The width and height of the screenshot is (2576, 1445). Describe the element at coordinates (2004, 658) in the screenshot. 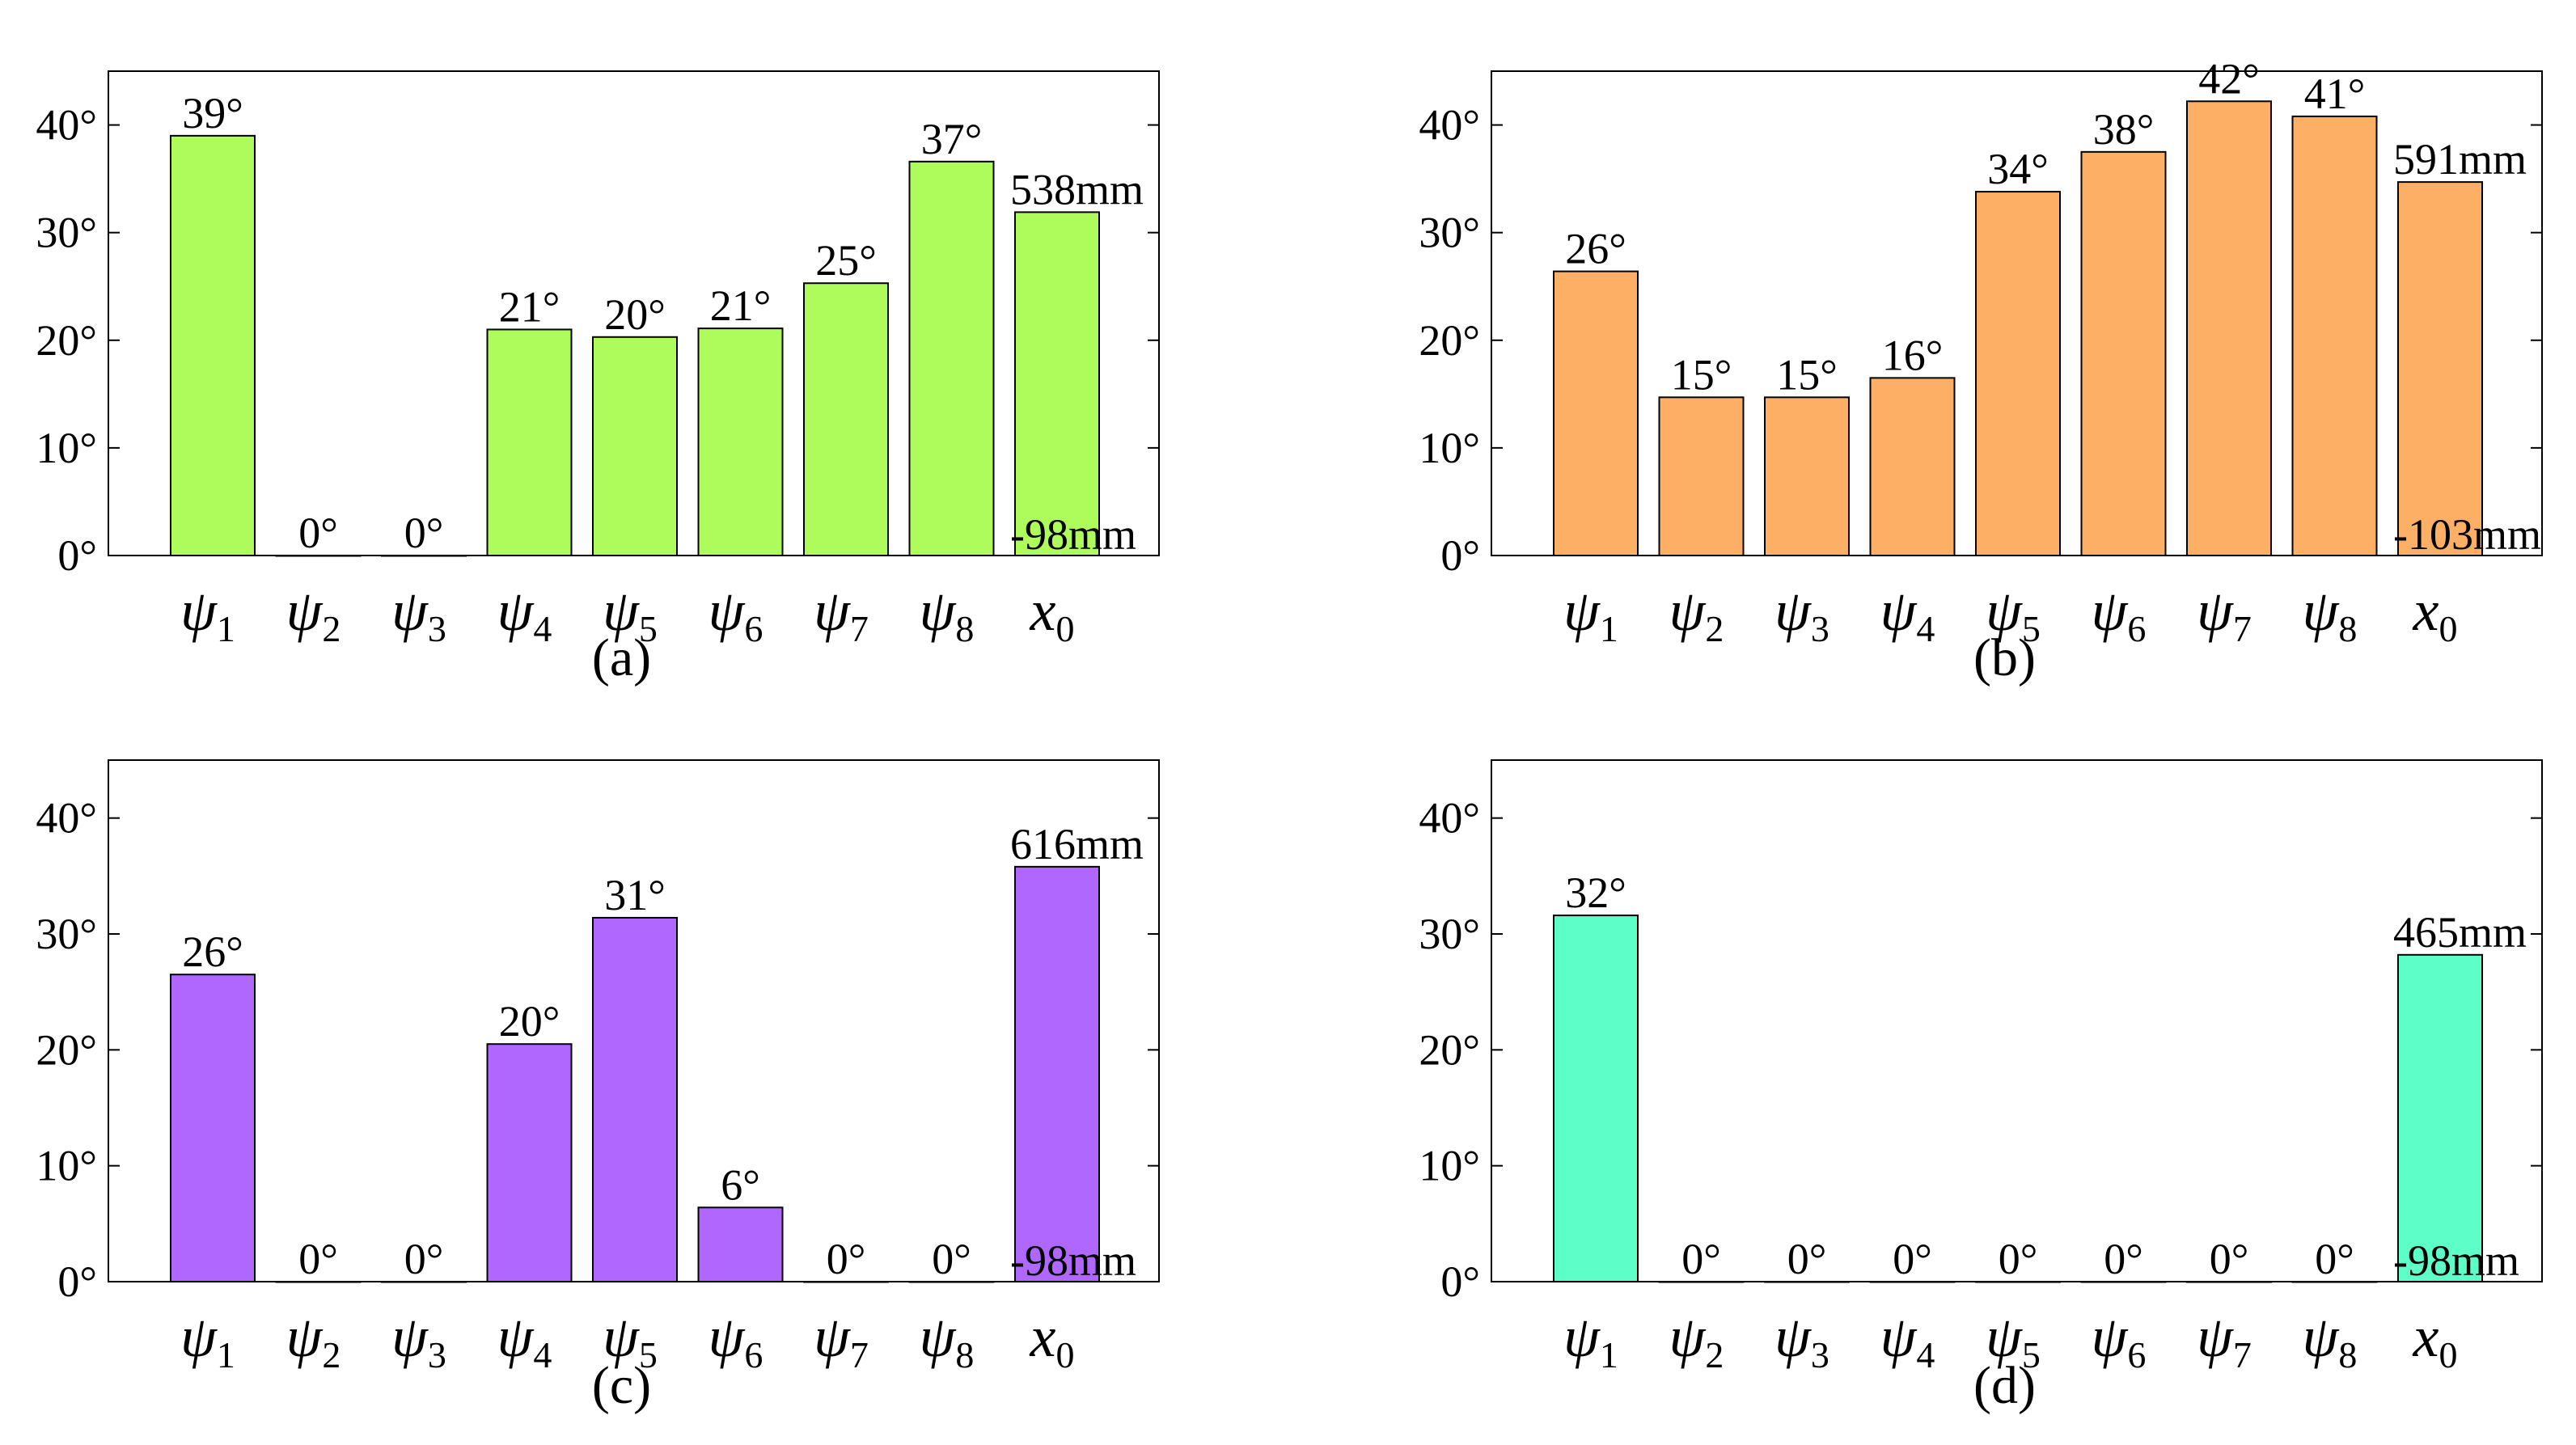

I see `panel-label: (b)` at that location.